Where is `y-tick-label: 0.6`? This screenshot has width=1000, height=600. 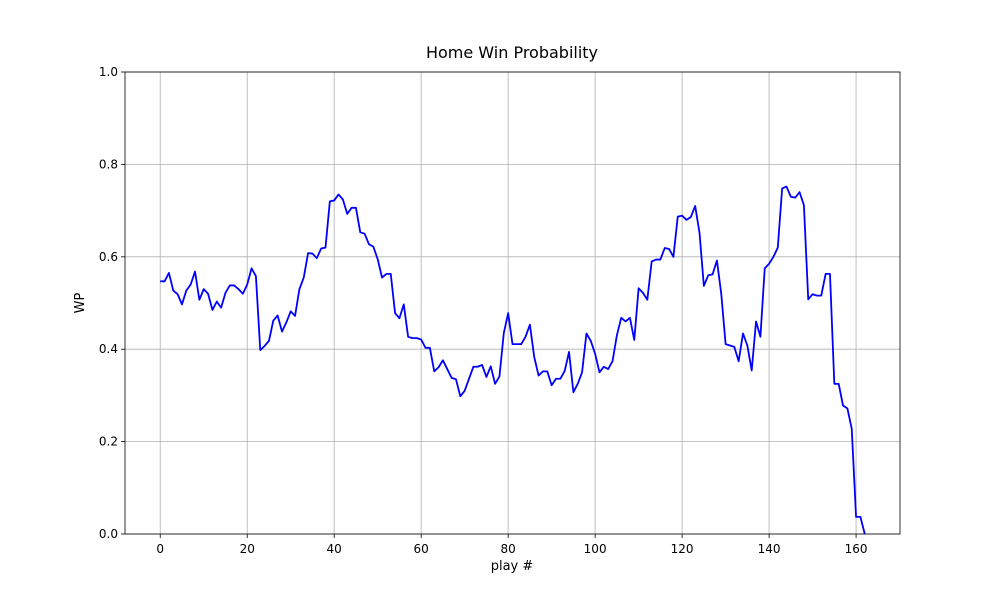
y-tick-label: 0.6 is located at coordinates (108, 257).